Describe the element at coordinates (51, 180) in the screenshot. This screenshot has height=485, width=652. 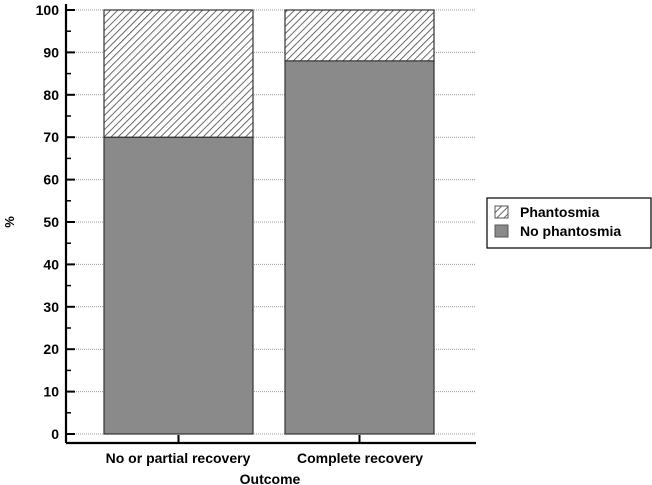
I see `y-tick-label: 60` at that location.